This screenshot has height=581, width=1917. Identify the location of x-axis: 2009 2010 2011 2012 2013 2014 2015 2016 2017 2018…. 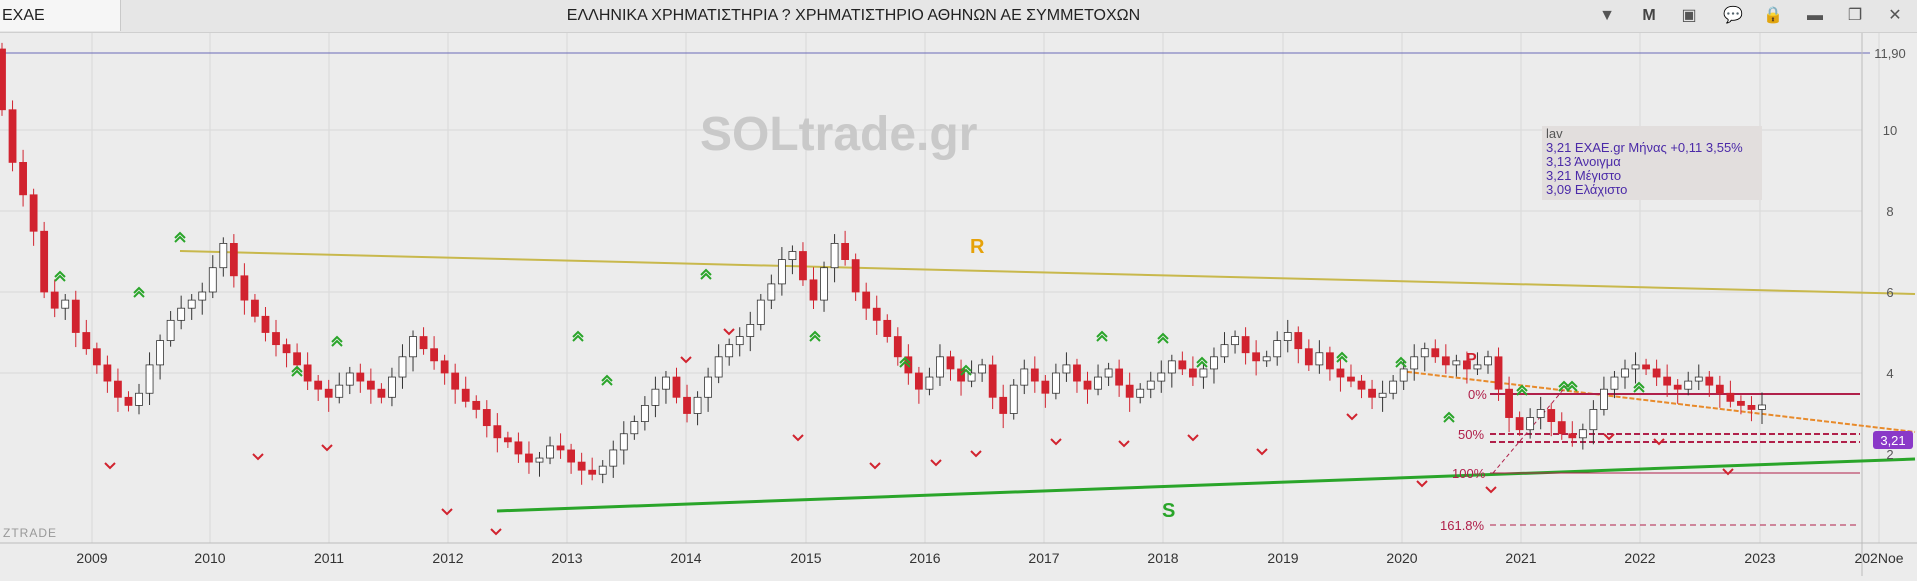
(989, 558).